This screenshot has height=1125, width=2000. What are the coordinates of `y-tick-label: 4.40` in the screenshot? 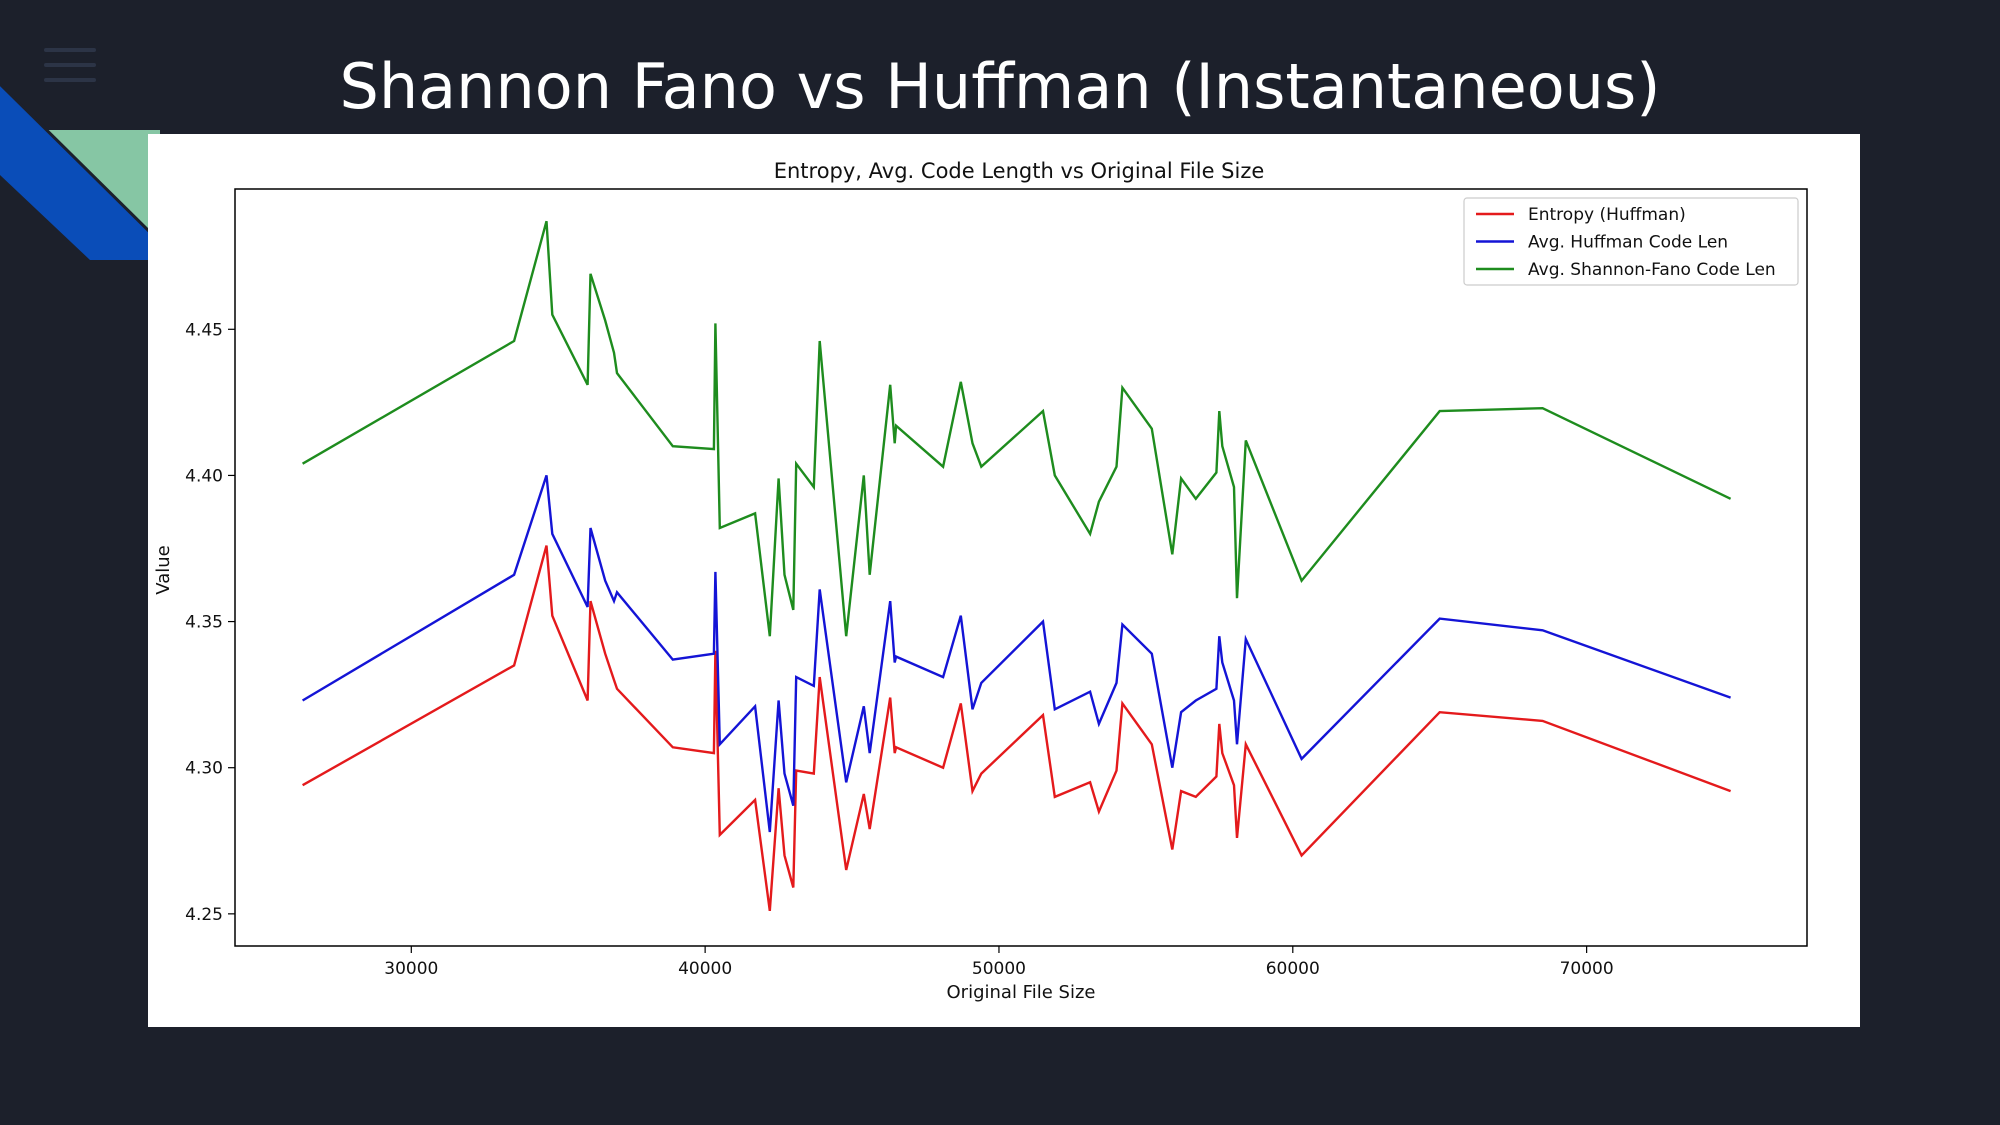 It's located at (204, 476).